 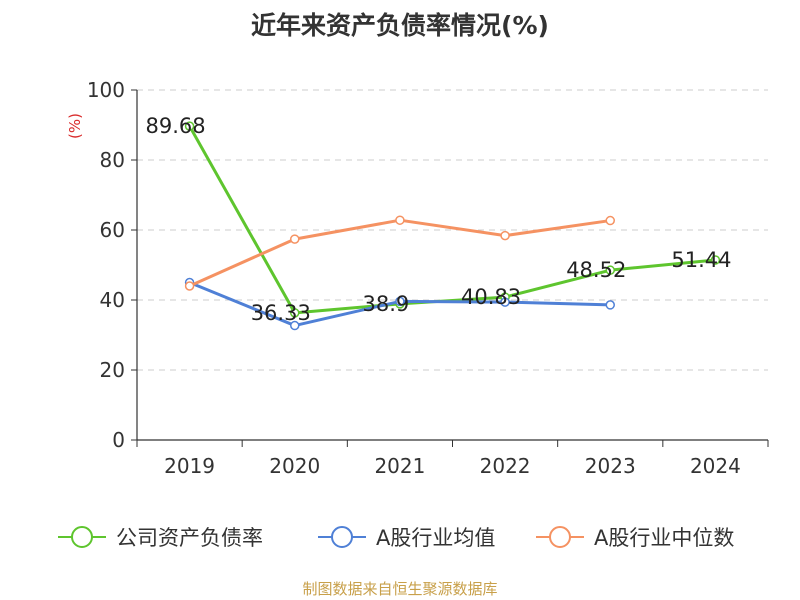 What do you see at coordinates (118, 440) in the screenshot?
I see `y-tick-label: 0` at bounding box center [118, 440].